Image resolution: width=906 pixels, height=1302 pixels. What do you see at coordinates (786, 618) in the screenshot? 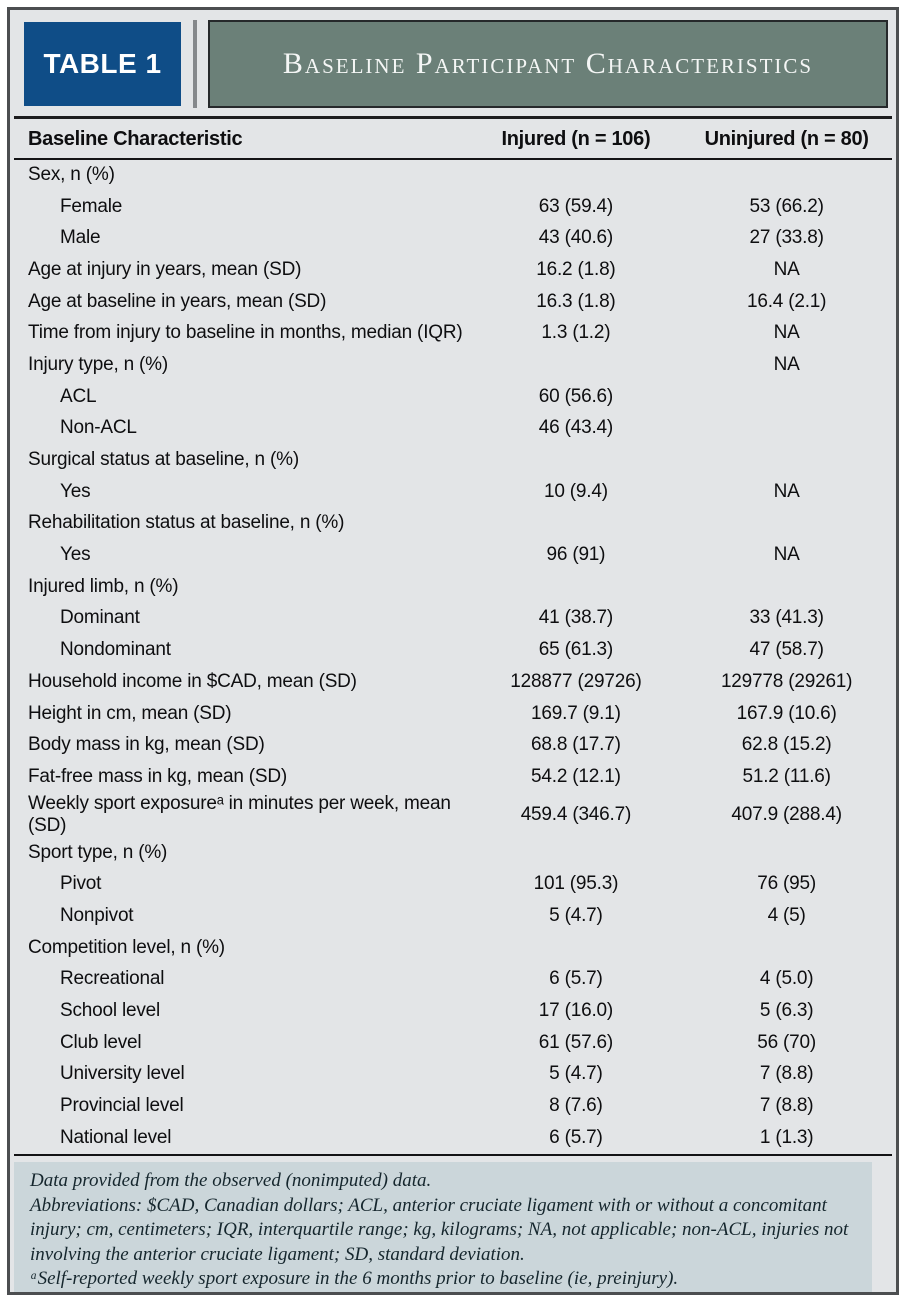
I see `uninjured-value: 33 (41.3)` at bounding box center [786, 618].